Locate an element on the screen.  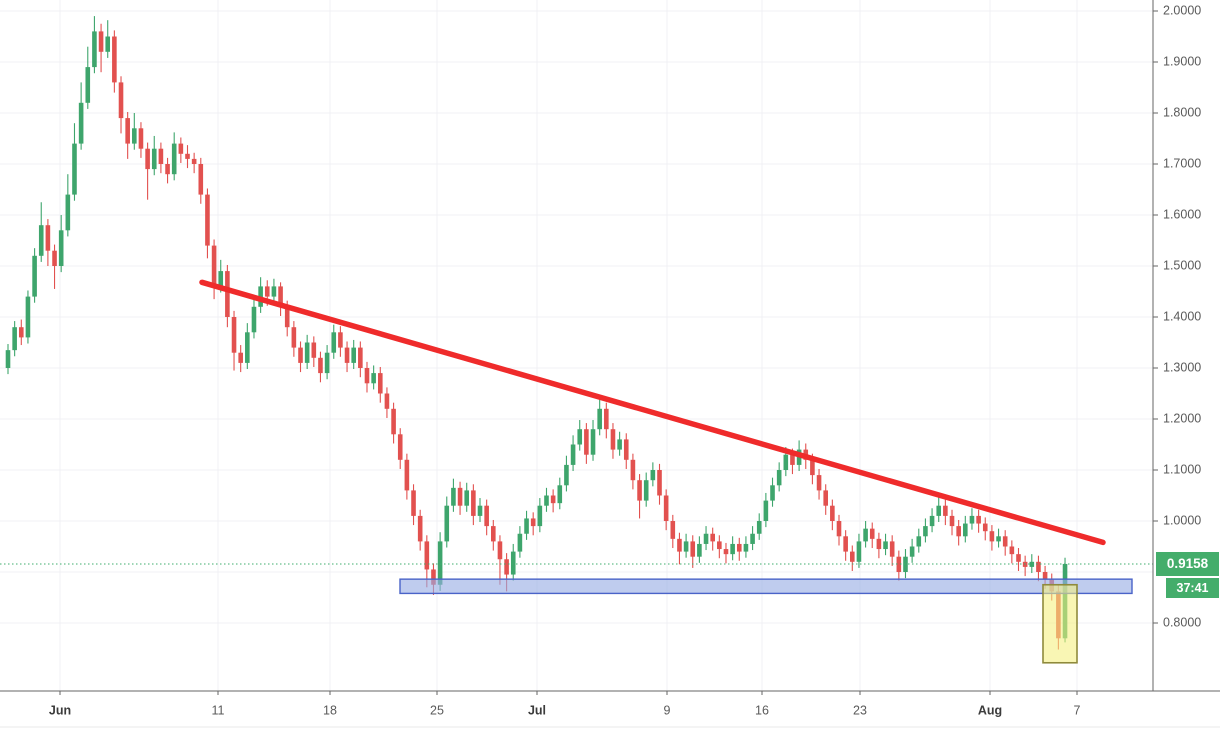
price-tick-label: 1.5000 is located at coordinates (1182, 265).